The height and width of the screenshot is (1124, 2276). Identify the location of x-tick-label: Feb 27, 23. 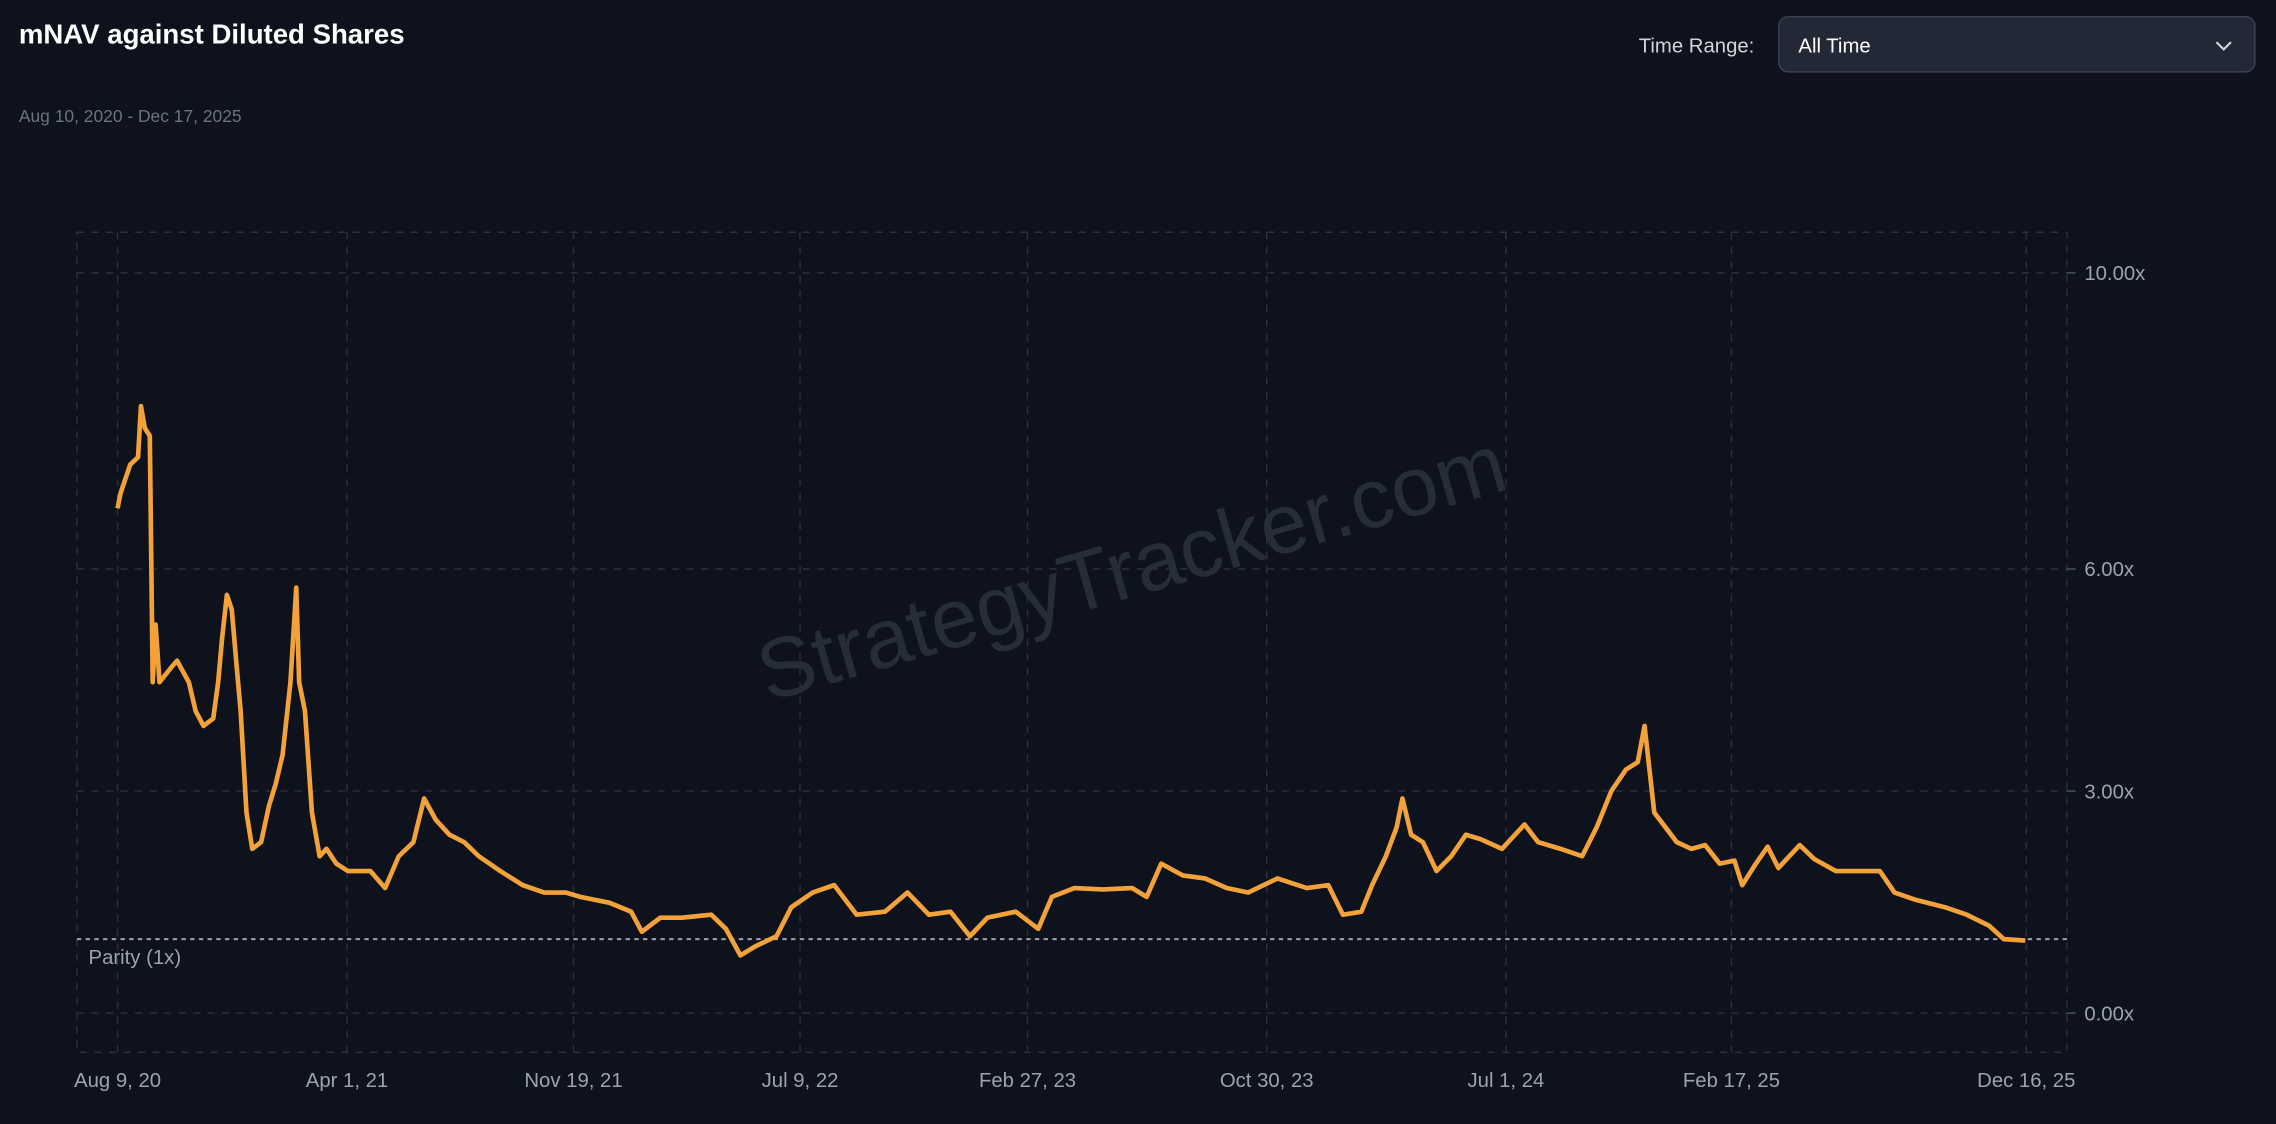
(1027, 1081).